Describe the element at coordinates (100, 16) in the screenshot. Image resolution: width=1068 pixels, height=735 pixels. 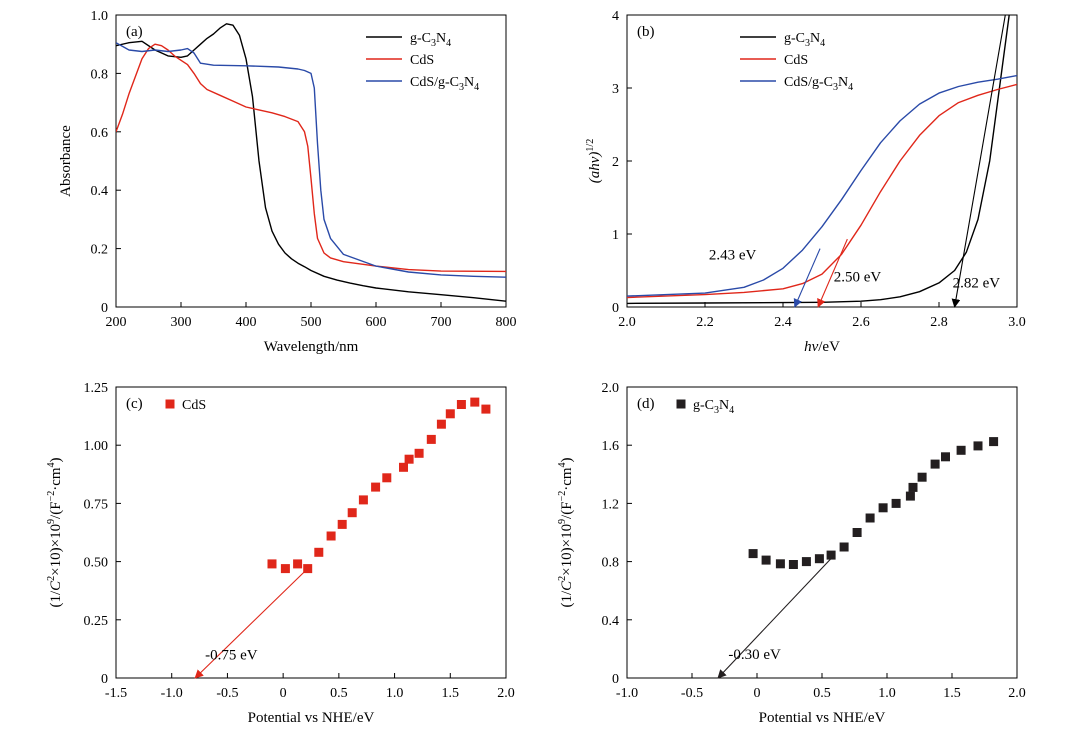
I see `y-tick-label: 1.0` at that location.